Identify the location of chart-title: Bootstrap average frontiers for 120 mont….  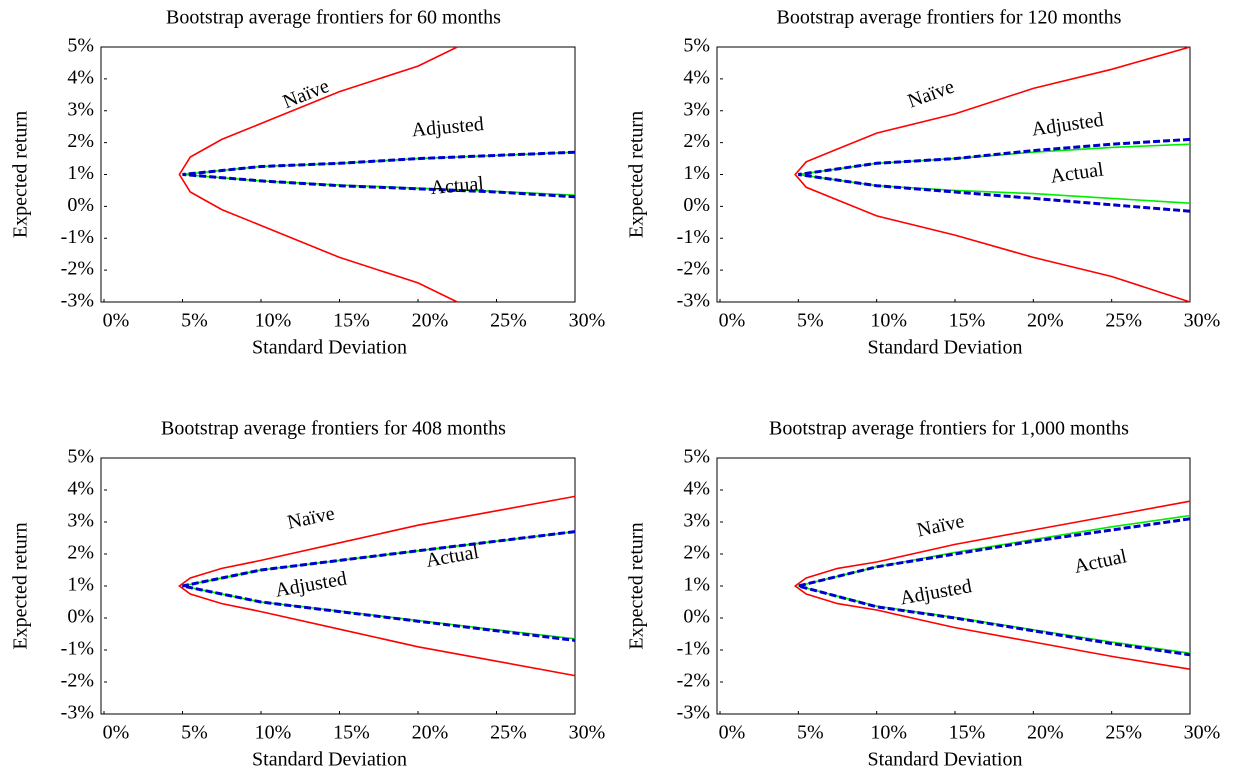
(949, 18).